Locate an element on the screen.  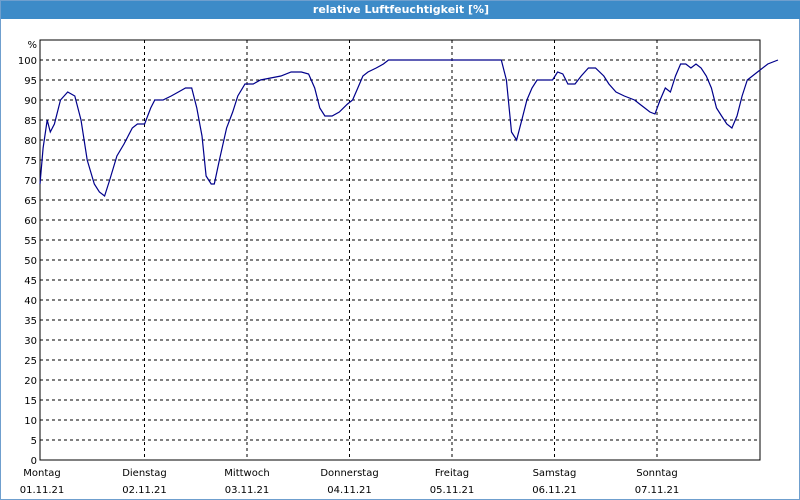
y-tick-label: 70 is located at coordinates (30, 181).